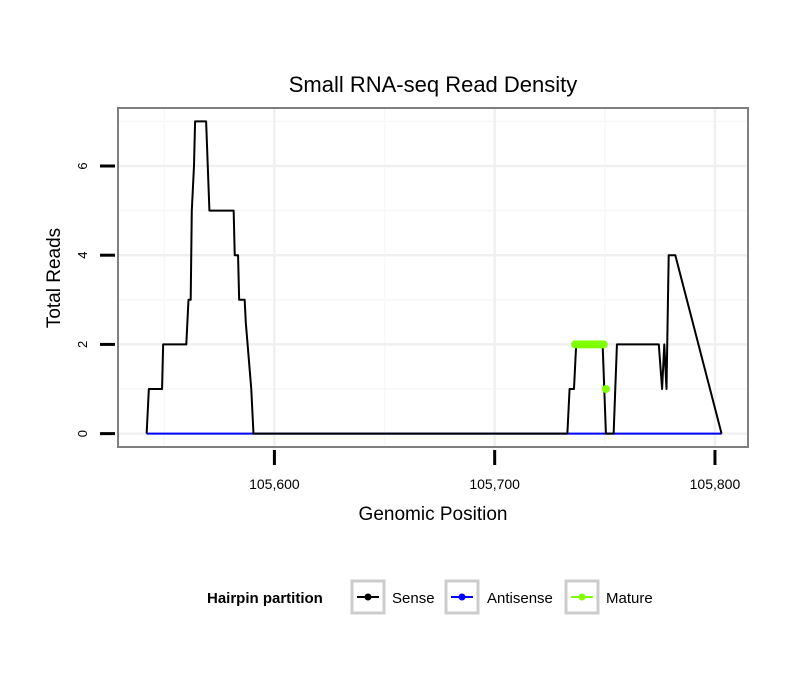 The image size is (810, 695). What do you see at coordinates (265, 598) in the screenshot?
I see `legend-title: Hairpin partition` at bounding box center [265, 598].